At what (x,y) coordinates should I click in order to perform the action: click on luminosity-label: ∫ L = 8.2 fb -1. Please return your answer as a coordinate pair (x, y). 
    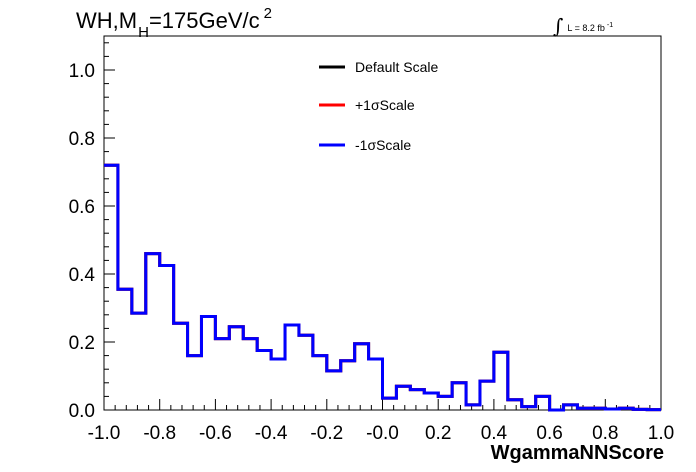
    Looking at the image, I should click on (583, 25).